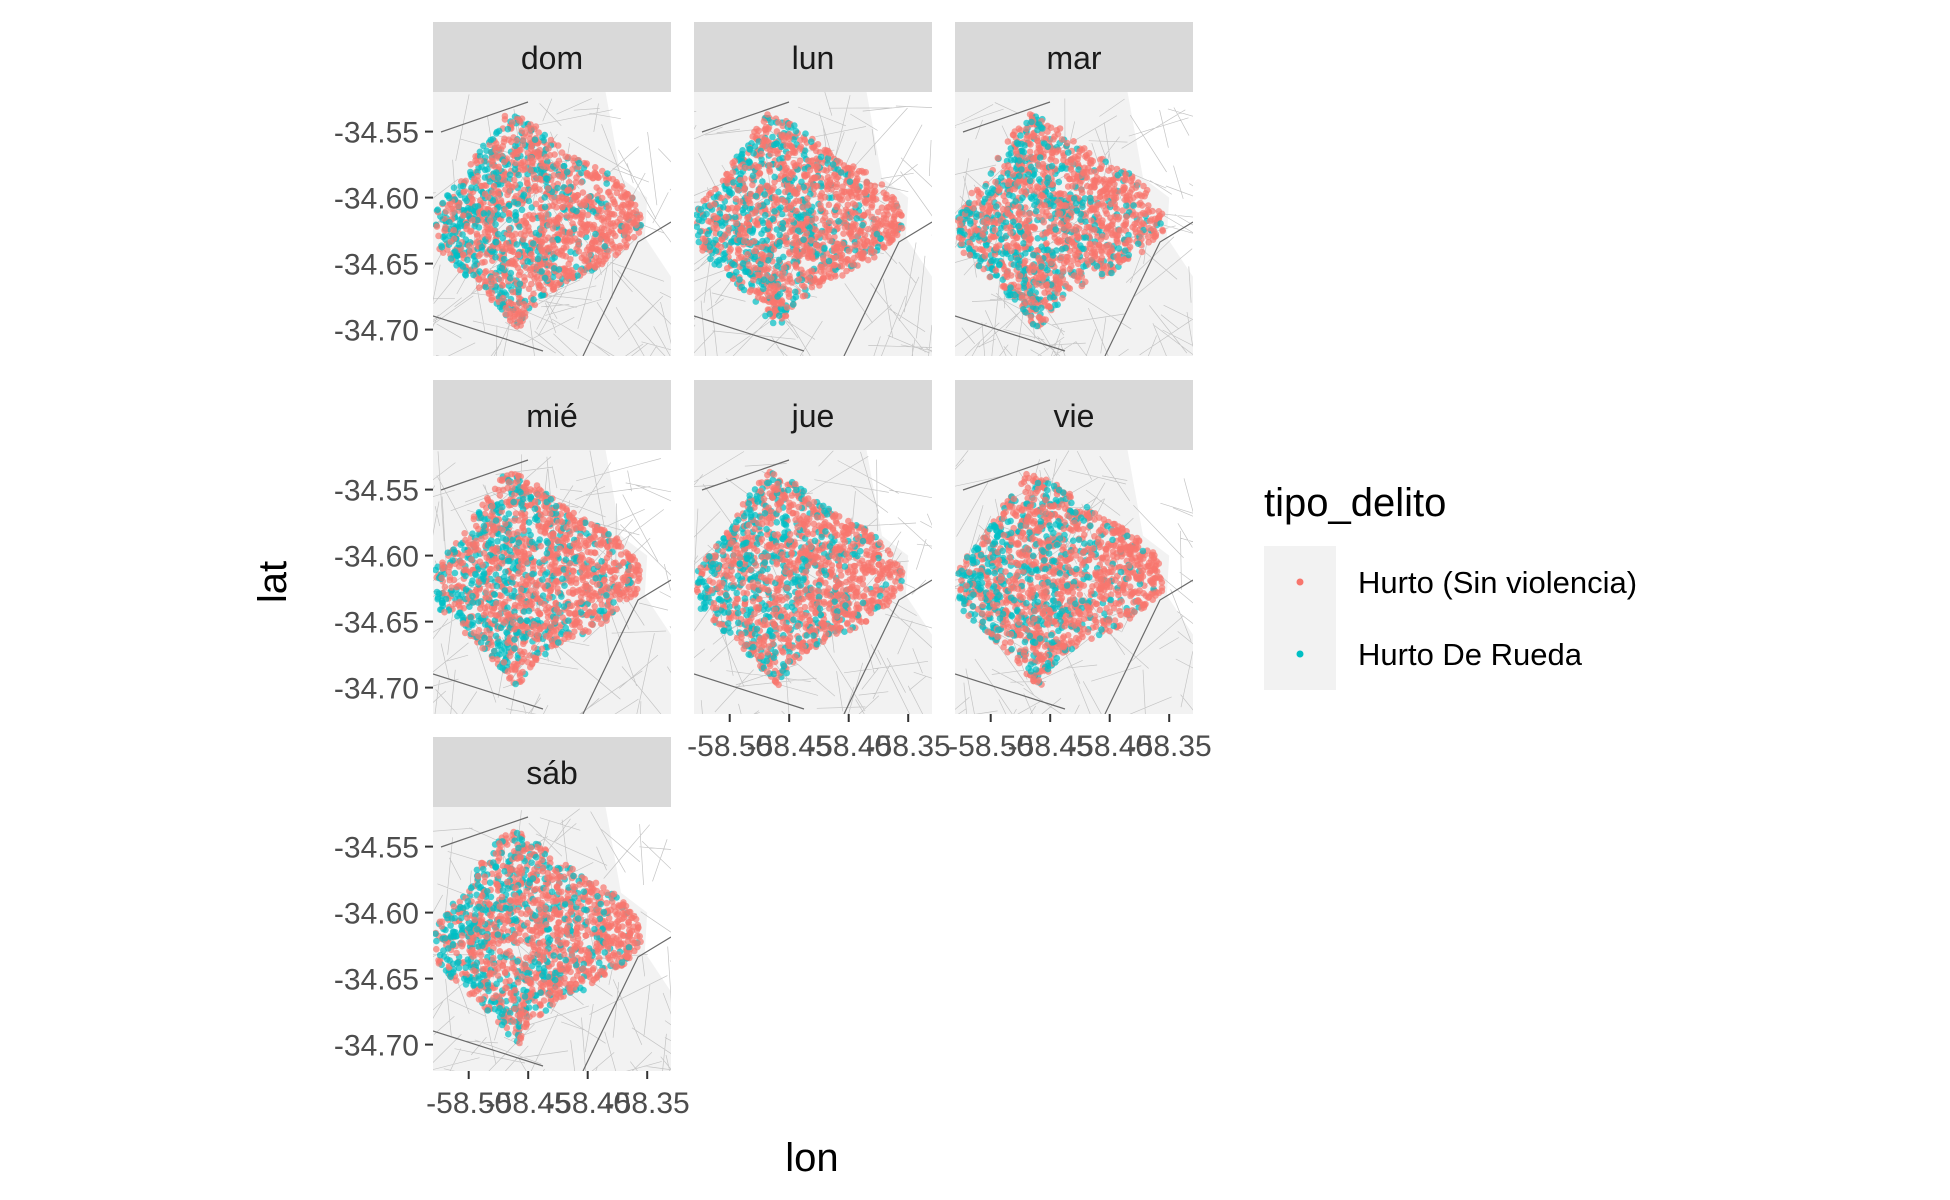  Describe the element at coordinates (376, 265) in the screenshot. I see `y-tick-label: -34.65` at that location.